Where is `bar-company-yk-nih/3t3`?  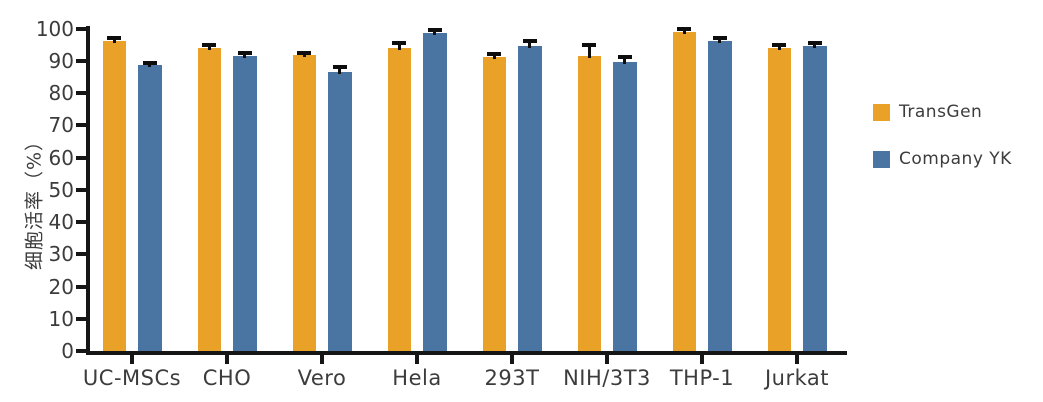
bar-company-yk-nih/3t3 is located at coordinates (625, 206).